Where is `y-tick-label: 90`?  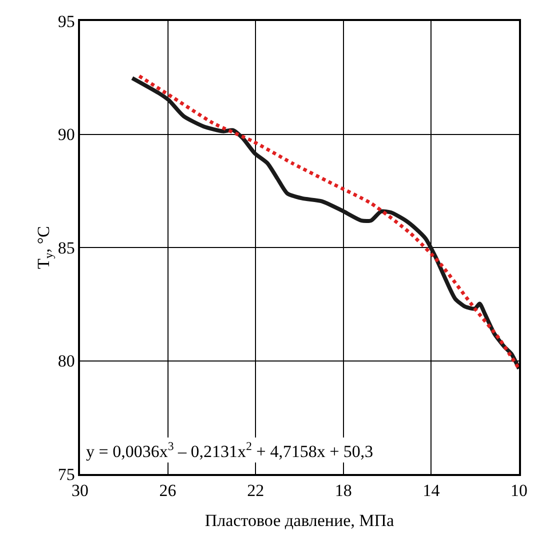
y-tick-label: 90 is located at coordinates (66, 134).